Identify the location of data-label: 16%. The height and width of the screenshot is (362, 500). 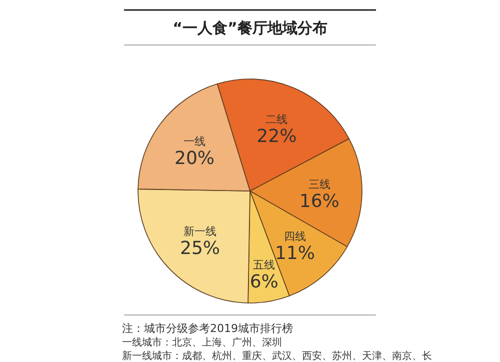
(319, 201).